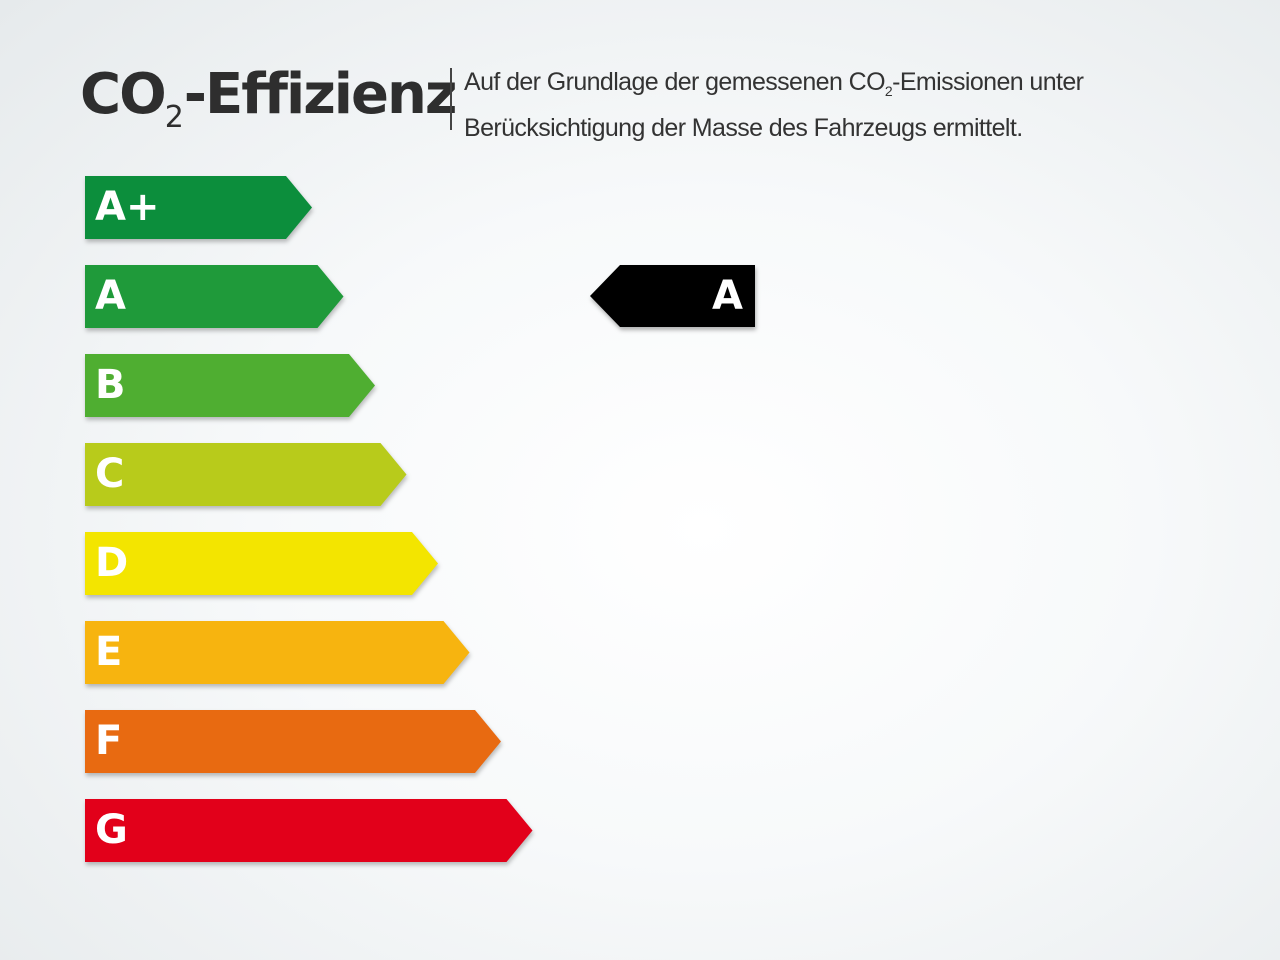  I want to click on bar-label: A, so click(110, 296).